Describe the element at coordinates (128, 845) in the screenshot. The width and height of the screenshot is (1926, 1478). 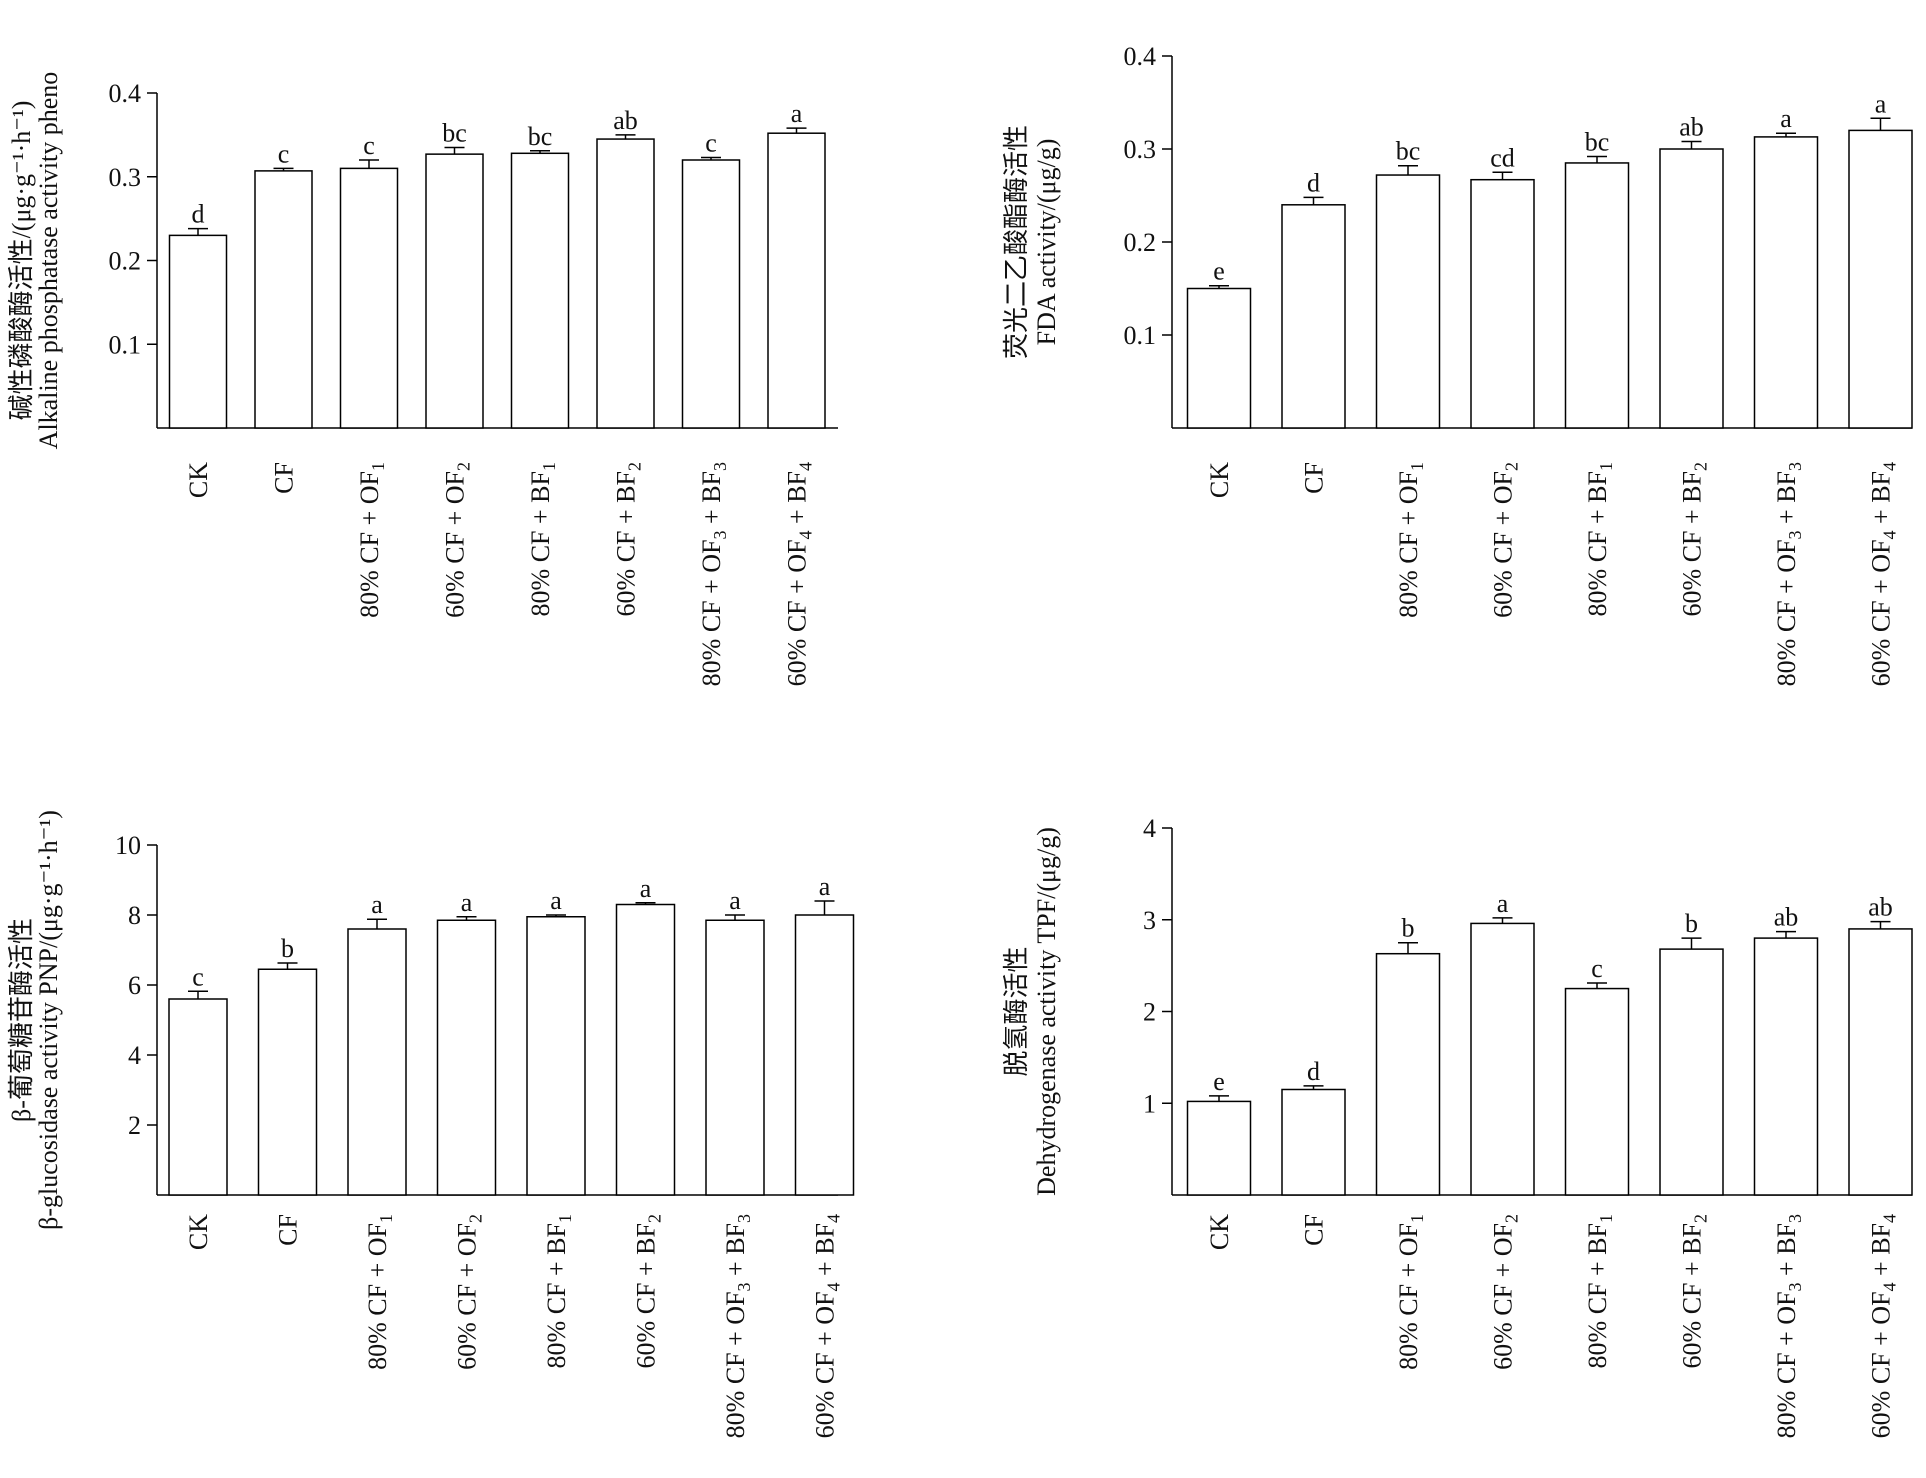
I see `y-tick-label: 10` at that location.